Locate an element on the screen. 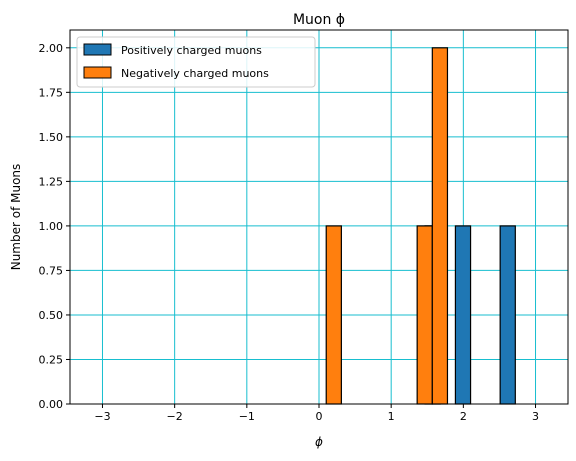 This screenshot has width=576, height=461. legend-swatch-negative is located at coordinates (97, 72).